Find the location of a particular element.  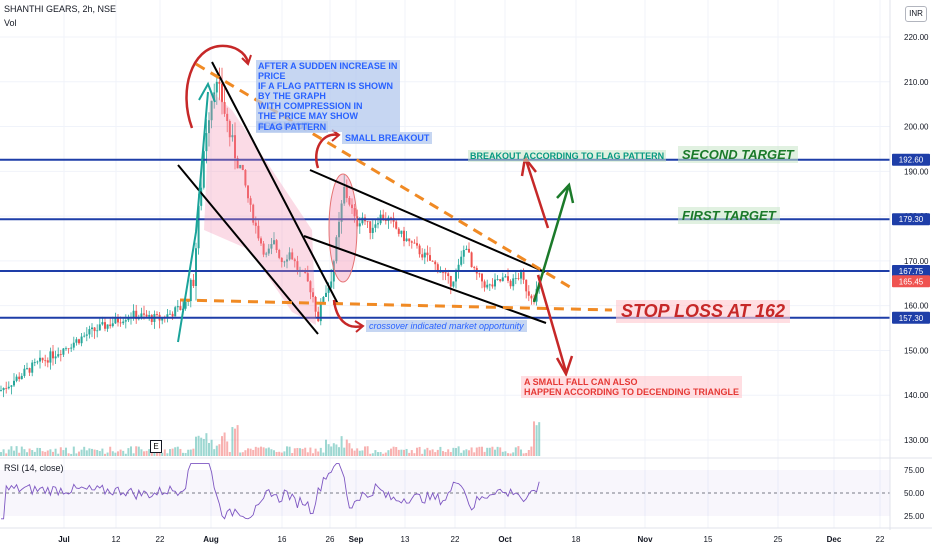

crossover-label: crossover indicated market opportunity is located at coordinates (446, 326).